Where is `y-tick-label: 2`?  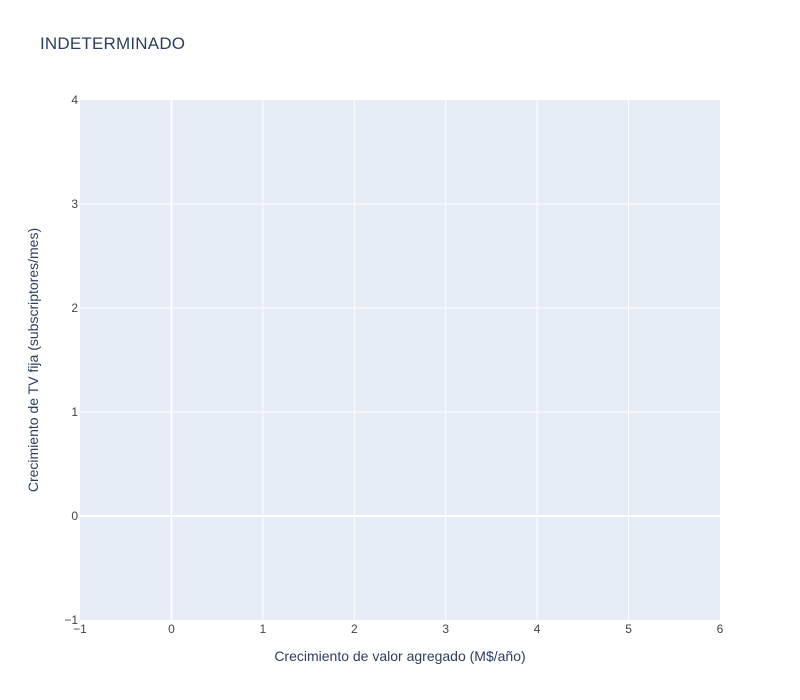
y-tick-label: 2 is located at coordinates (74, 308).